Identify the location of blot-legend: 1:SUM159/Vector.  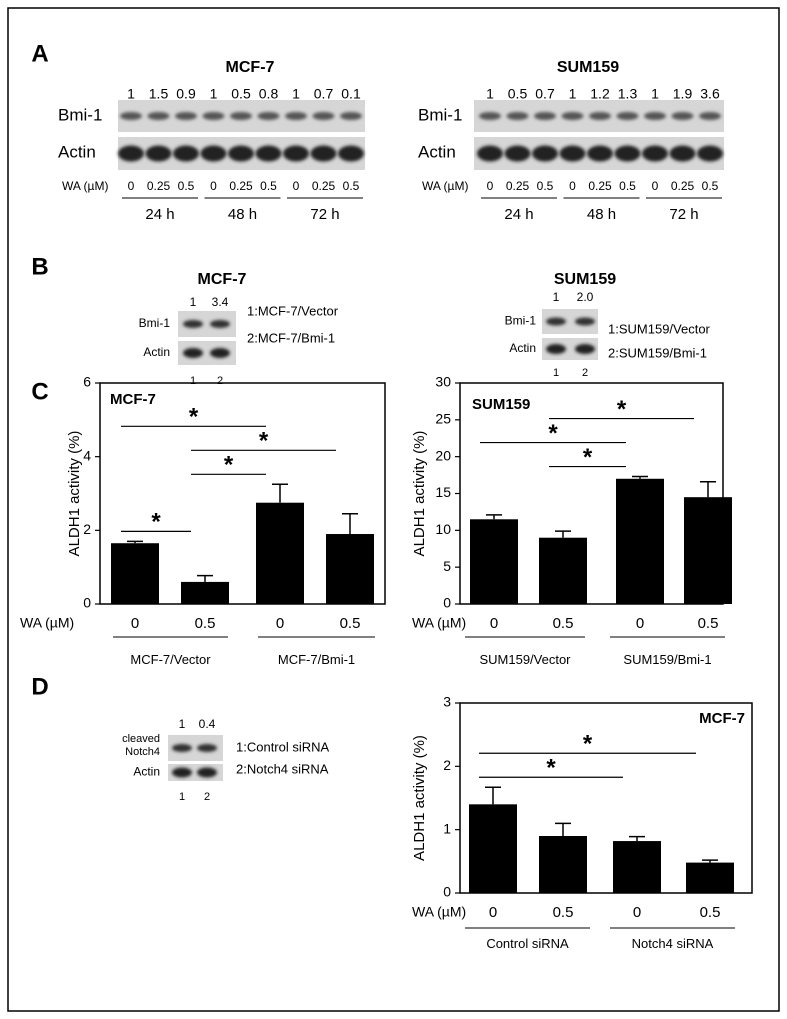
(659, 328).